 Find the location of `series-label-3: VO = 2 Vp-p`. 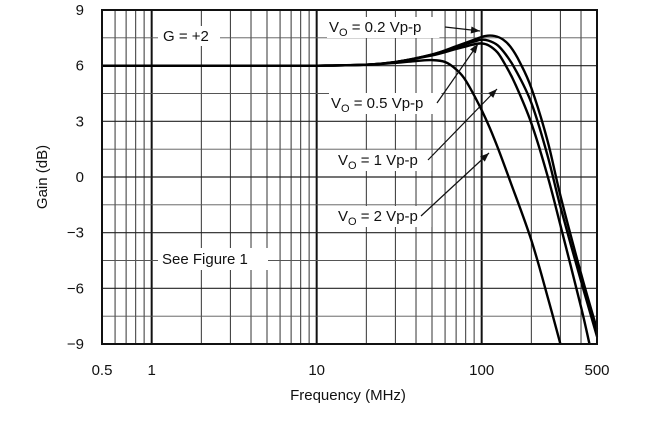

series-label-3: VO = 2 Vp-p is located at coordinates (378, 218).